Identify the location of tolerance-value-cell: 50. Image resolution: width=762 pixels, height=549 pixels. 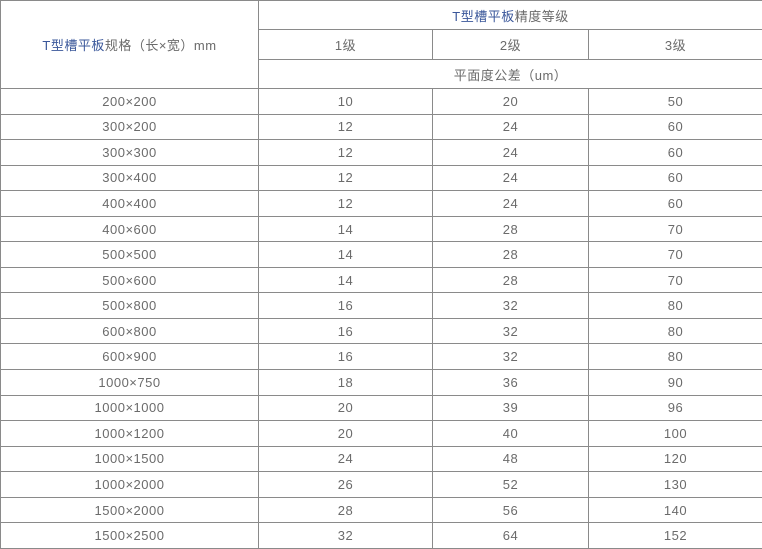
(675, 101).